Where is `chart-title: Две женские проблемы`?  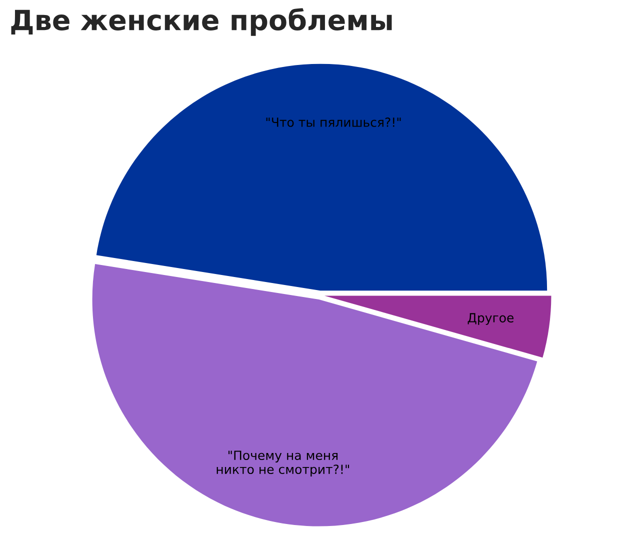
chart-title: Две женские проблемы is located at coordinates (201, 22).